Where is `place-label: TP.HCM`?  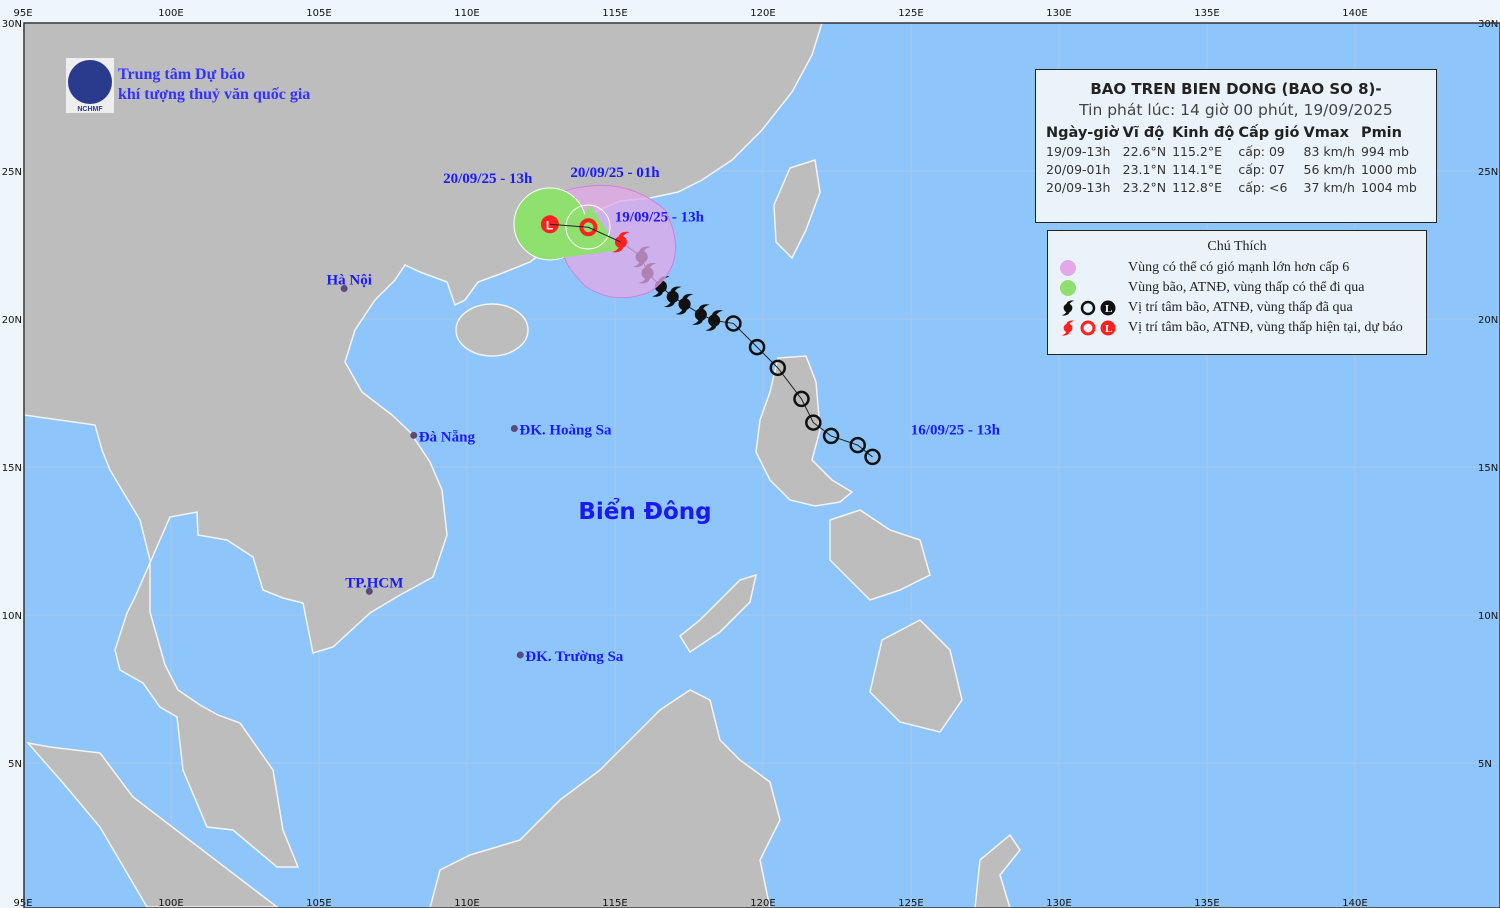
place-label: TP.HCM is located at coordinates (374, 583).